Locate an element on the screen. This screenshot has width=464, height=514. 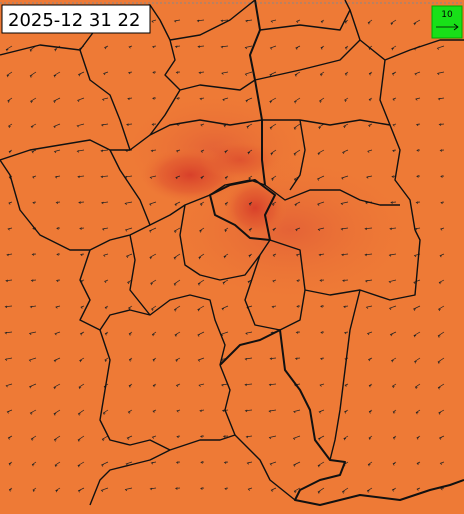
timestamp-box is located at coordinates (76, 19).